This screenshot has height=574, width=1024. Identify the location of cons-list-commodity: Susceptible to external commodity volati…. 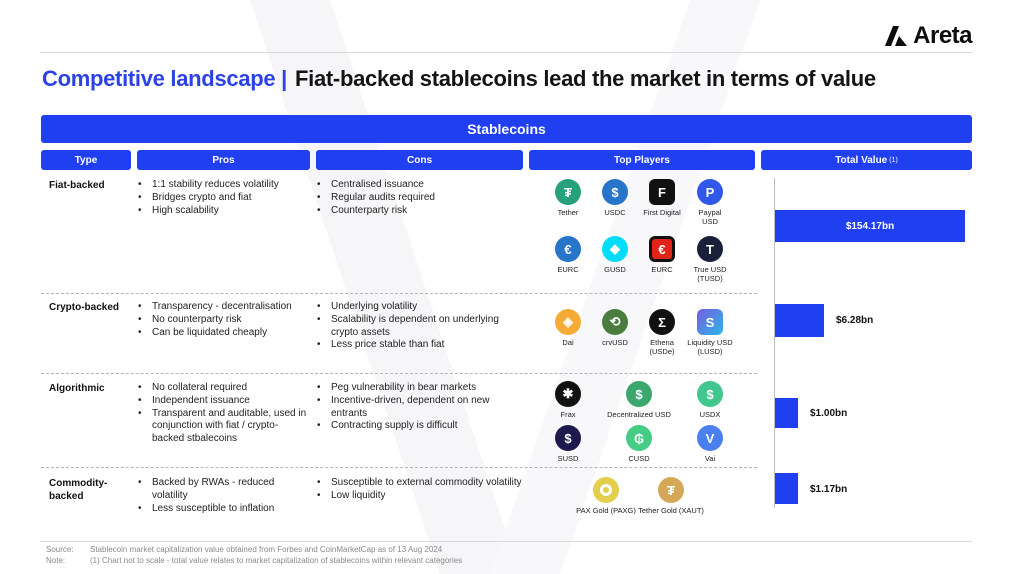
(419, 490).